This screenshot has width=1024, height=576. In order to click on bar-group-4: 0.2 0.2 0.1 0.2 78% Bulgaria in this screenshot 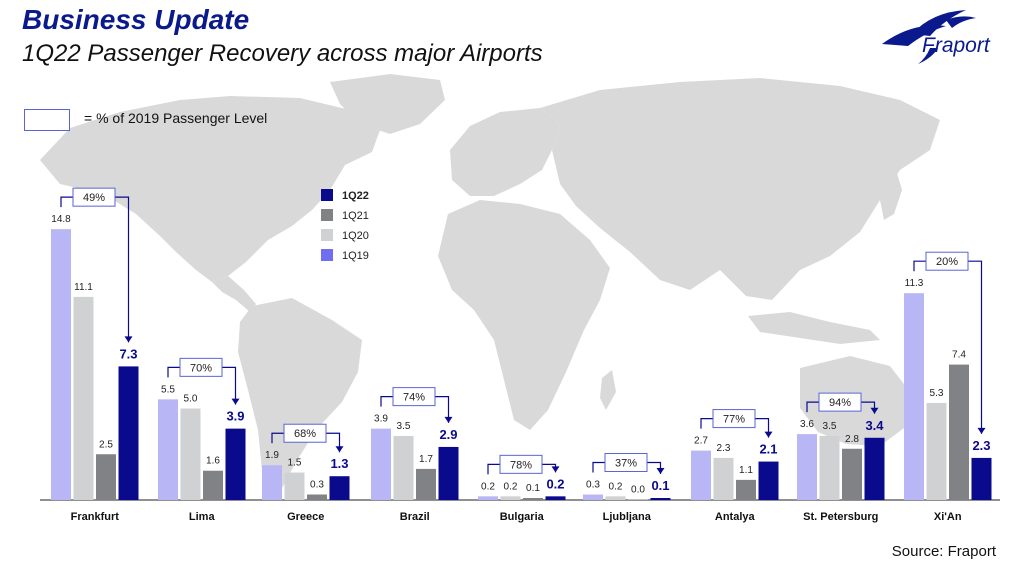, I will do `click(522, 488)`.